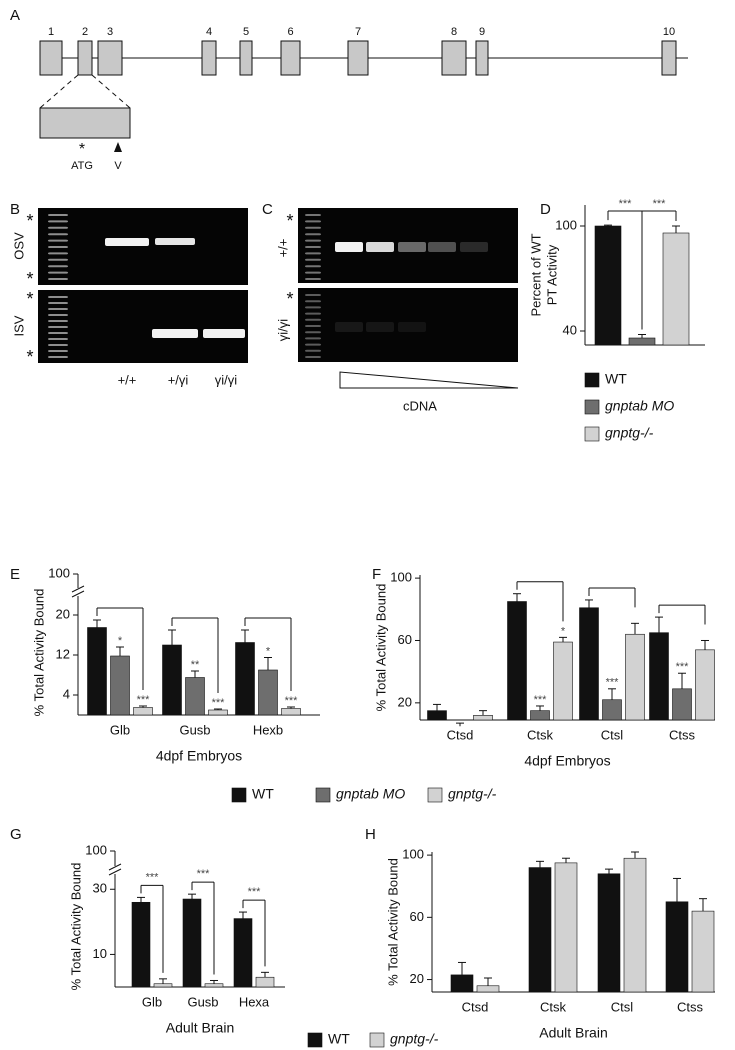 The image size is (735, 1050). I want to click on y-tick-label: 100, so click(566, 224).